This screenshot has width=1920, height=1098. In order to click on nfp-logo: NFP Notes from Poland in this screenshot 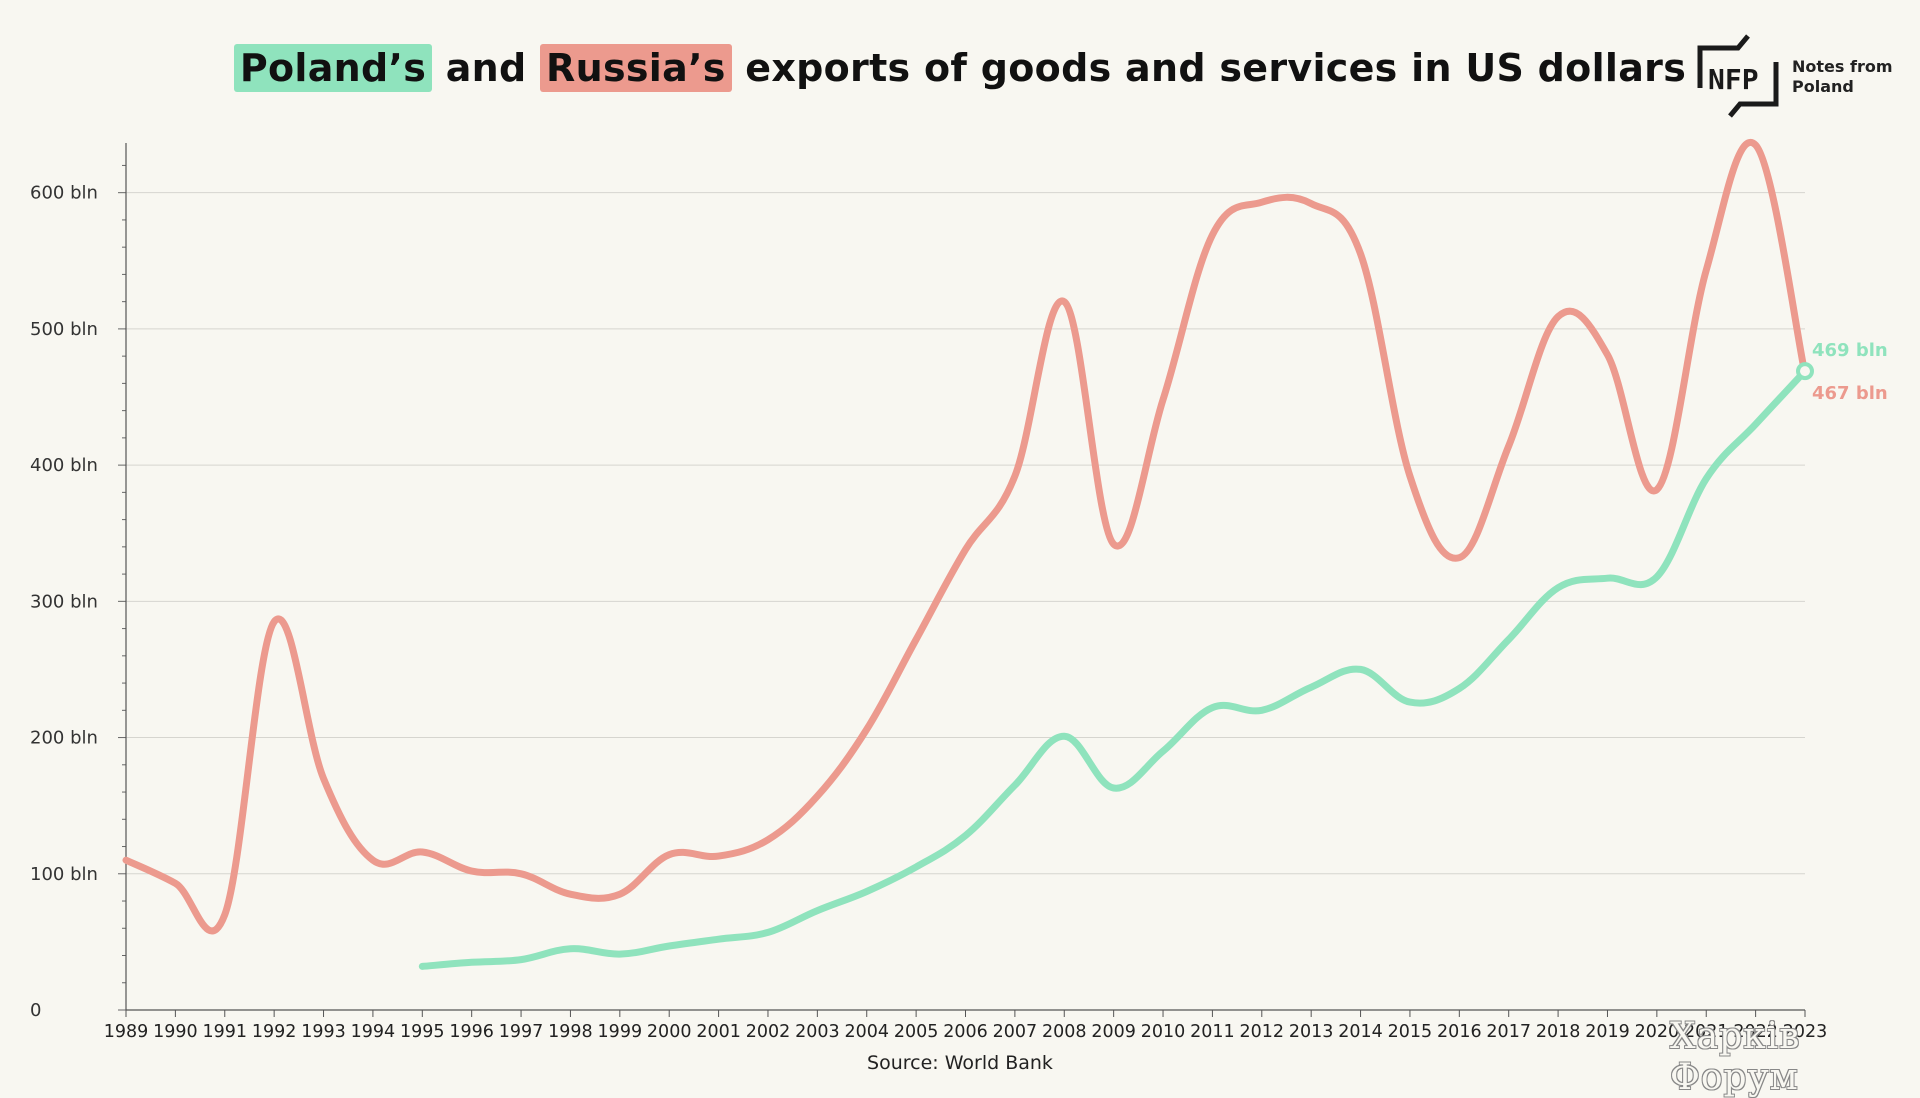, I will do `click(1796, 76)`.